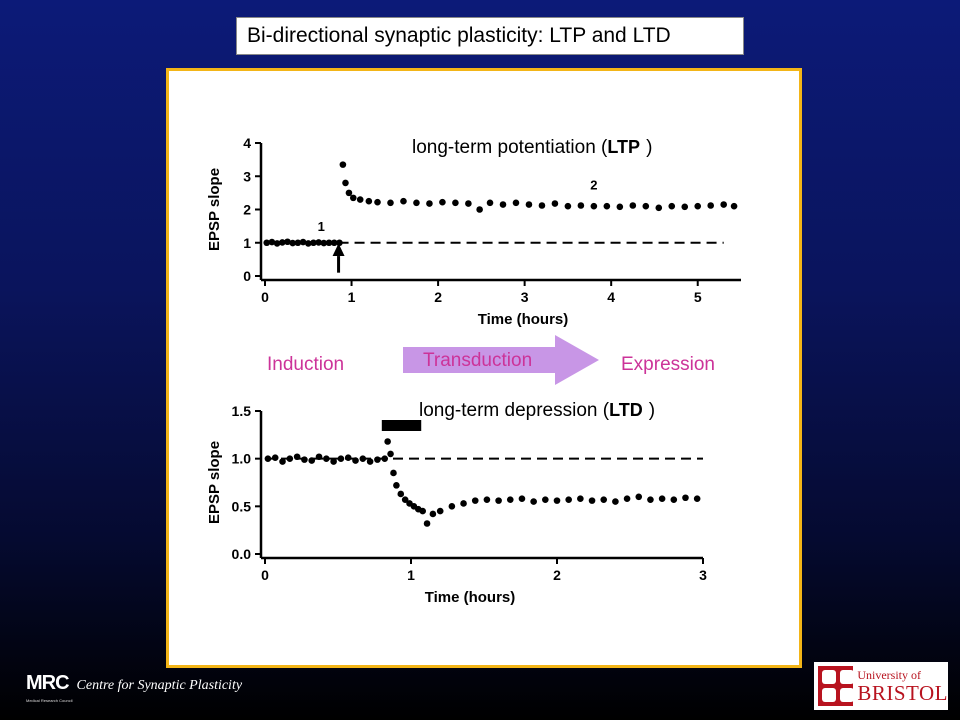  What do you see at coordinates (159, 685) in the screenshot?
I see `centre-name: Centre for Synaptic Plasticity` at bounding box center [159, 685].